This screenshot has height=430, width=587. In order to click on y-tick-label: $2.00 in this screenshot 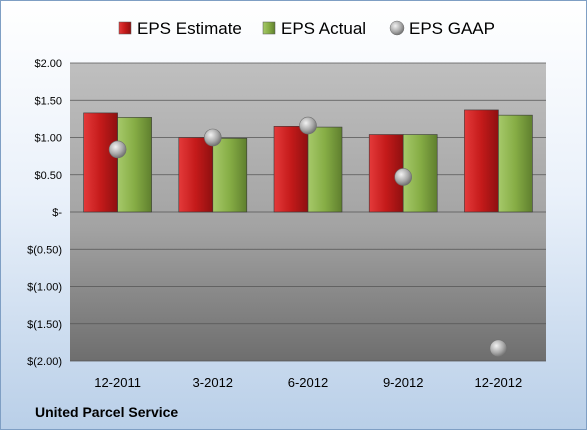, I will do `click(48, 64)`.